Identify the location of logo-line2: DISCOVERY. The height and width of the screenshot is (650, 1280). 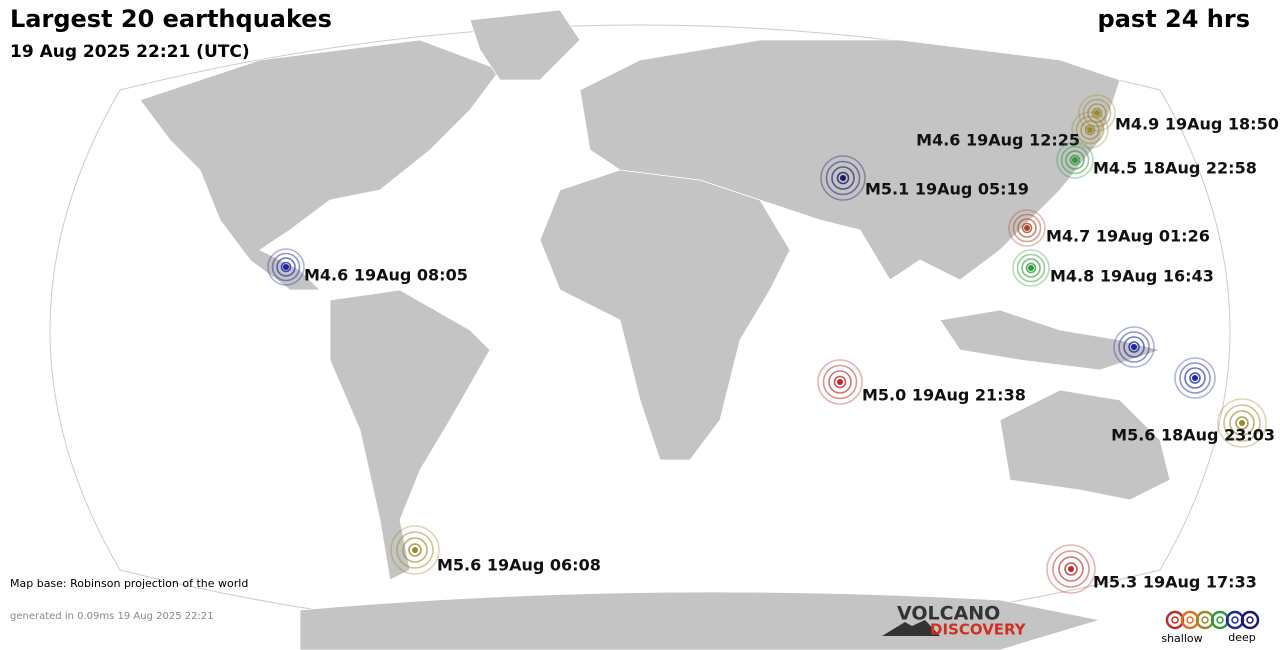
(978, 630).